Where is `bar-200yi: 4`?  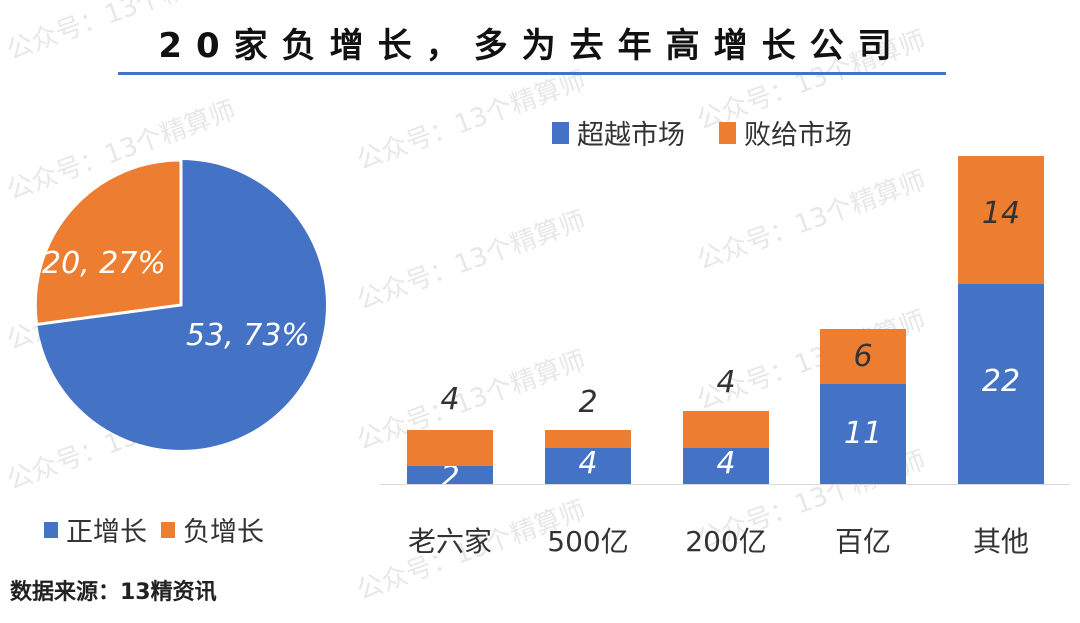
bar-200yi: 4 is located at coordinates (726, 447).